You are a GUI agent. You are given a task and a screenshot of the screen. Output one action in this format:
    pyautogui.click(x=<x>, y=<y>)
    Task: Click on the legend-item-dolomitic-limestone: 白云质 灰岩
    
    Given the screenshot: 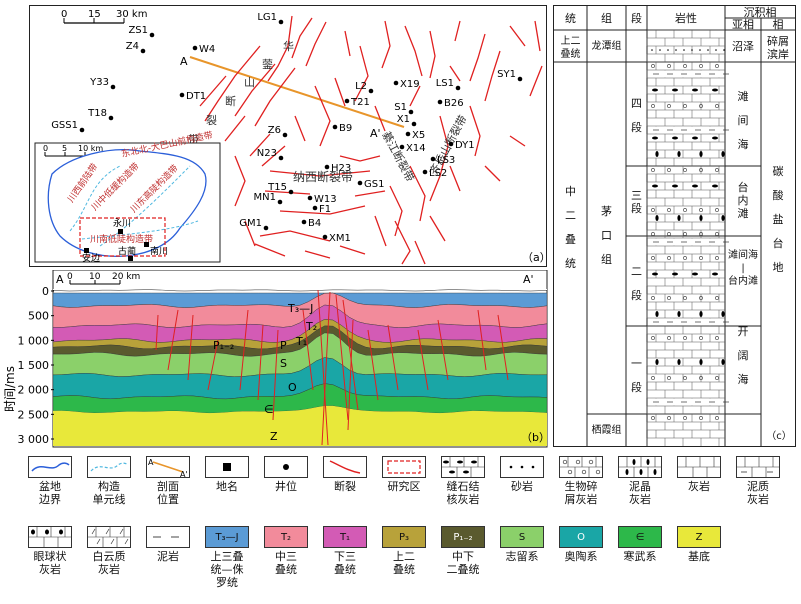 What is the action you would take?
    pyautogui.click(x=109, y=551)
    